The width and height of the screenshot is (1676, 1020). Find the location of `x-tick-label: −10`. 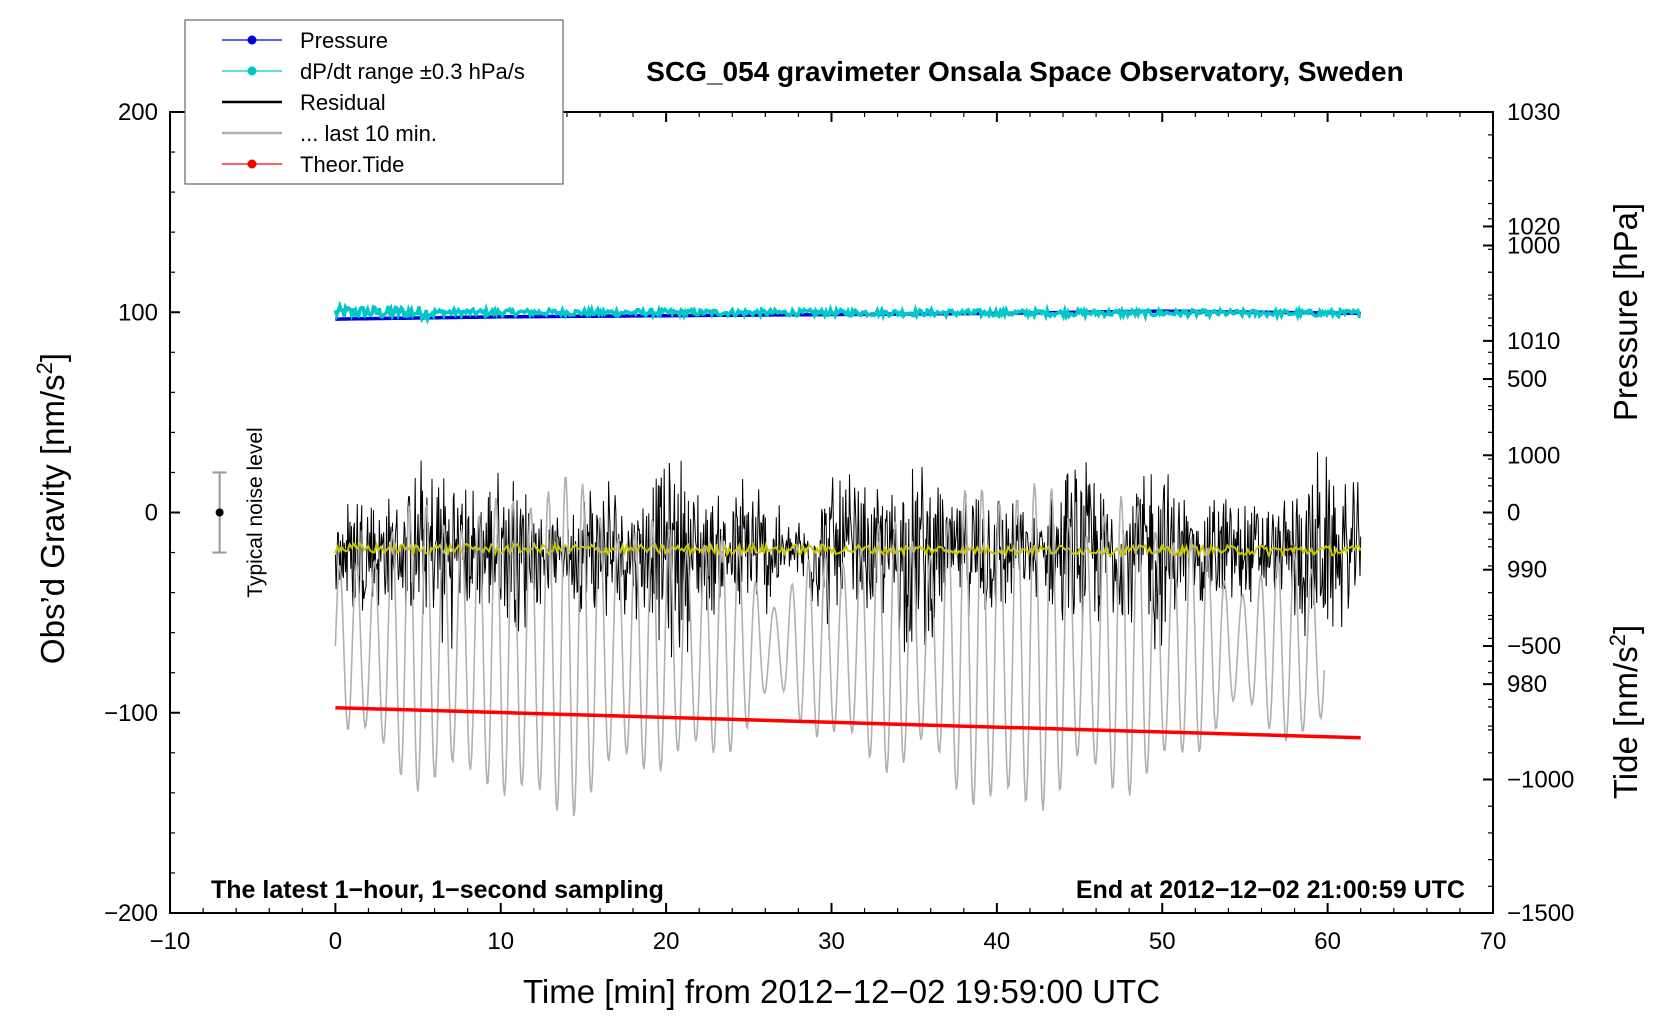

x-tick-label: −10 is located at coordinates (170, 941).